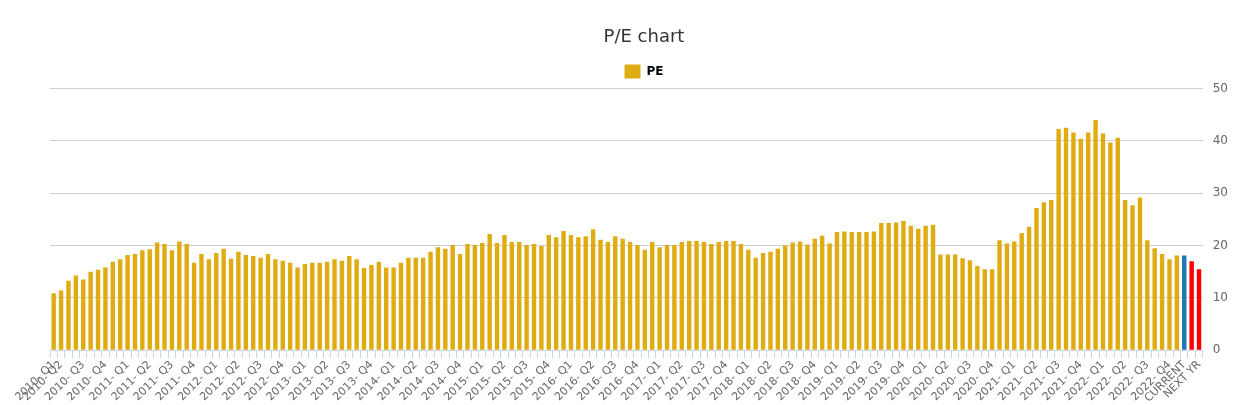 The image size is (1248, 405). What do you see at coordinates (1220, 192) in the screenshot?
I see `y-tick-label: 30` at bounding box center [1220, 192].